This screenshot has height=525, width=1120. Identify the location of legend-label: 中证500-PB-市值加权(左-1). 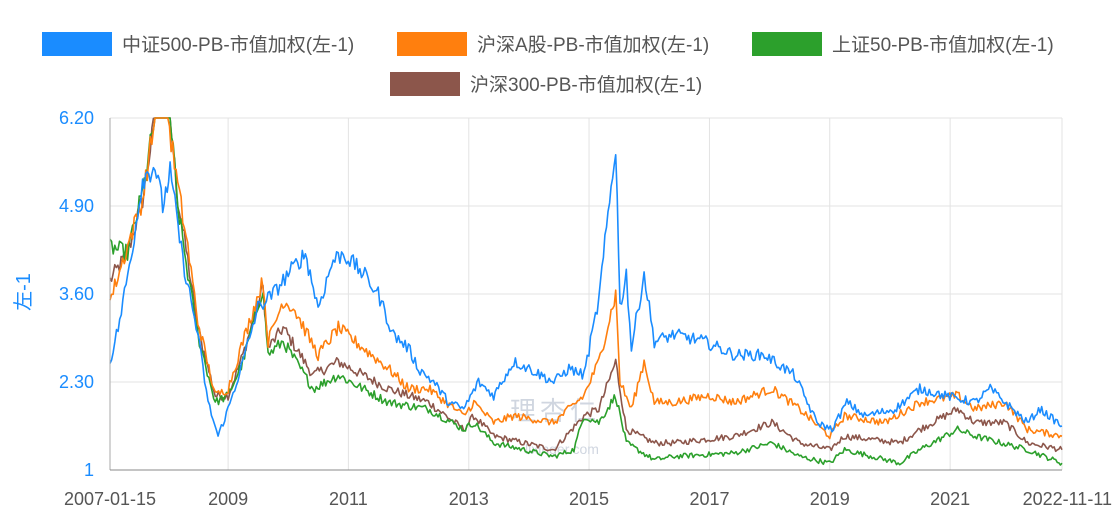
(238, 45).